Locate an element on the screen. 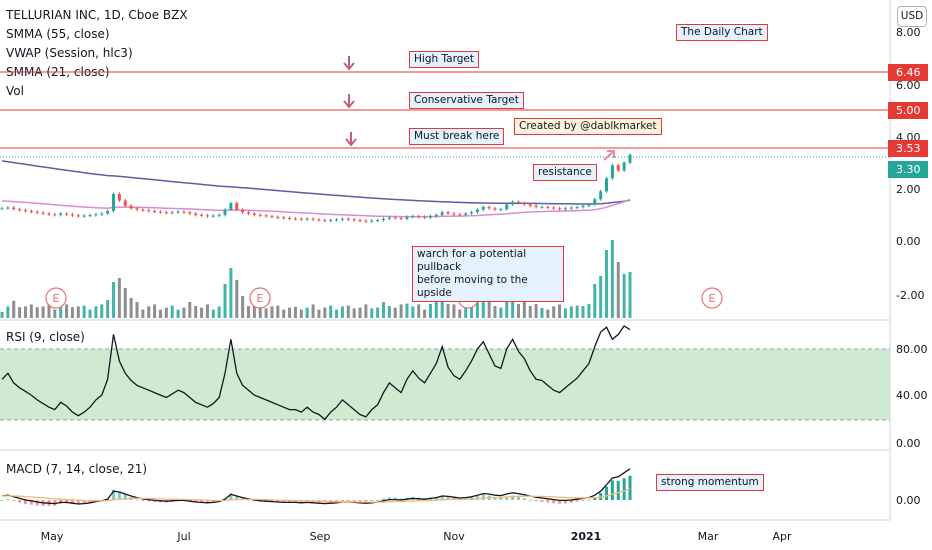 This screenshot has width=932, height=550. annotation-conservative-target: Conservative Target is located at coordinates (466, 100).